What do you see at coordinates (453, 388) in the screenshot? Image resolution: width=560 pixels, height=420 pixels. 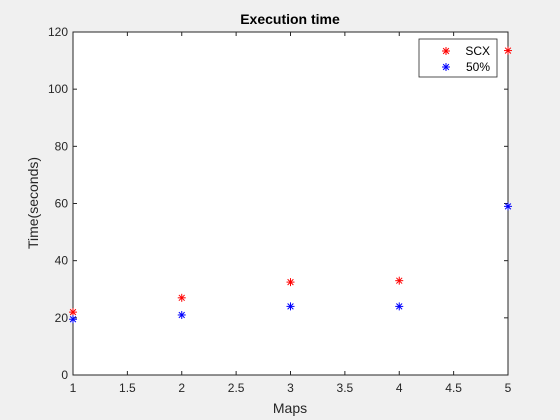 I see `x-tick-label: 4.5` at bounding box center [453, 388].